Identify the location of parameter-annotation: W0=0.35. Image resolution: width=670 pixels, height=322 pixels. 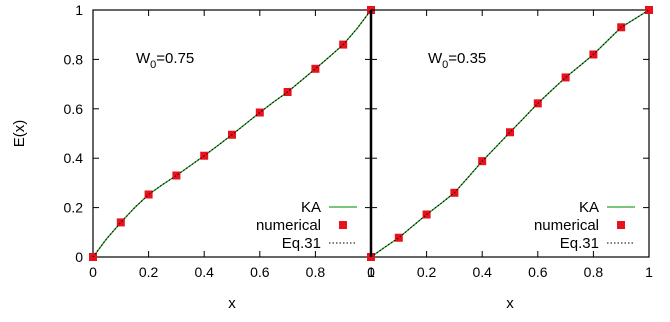
(457, 60).